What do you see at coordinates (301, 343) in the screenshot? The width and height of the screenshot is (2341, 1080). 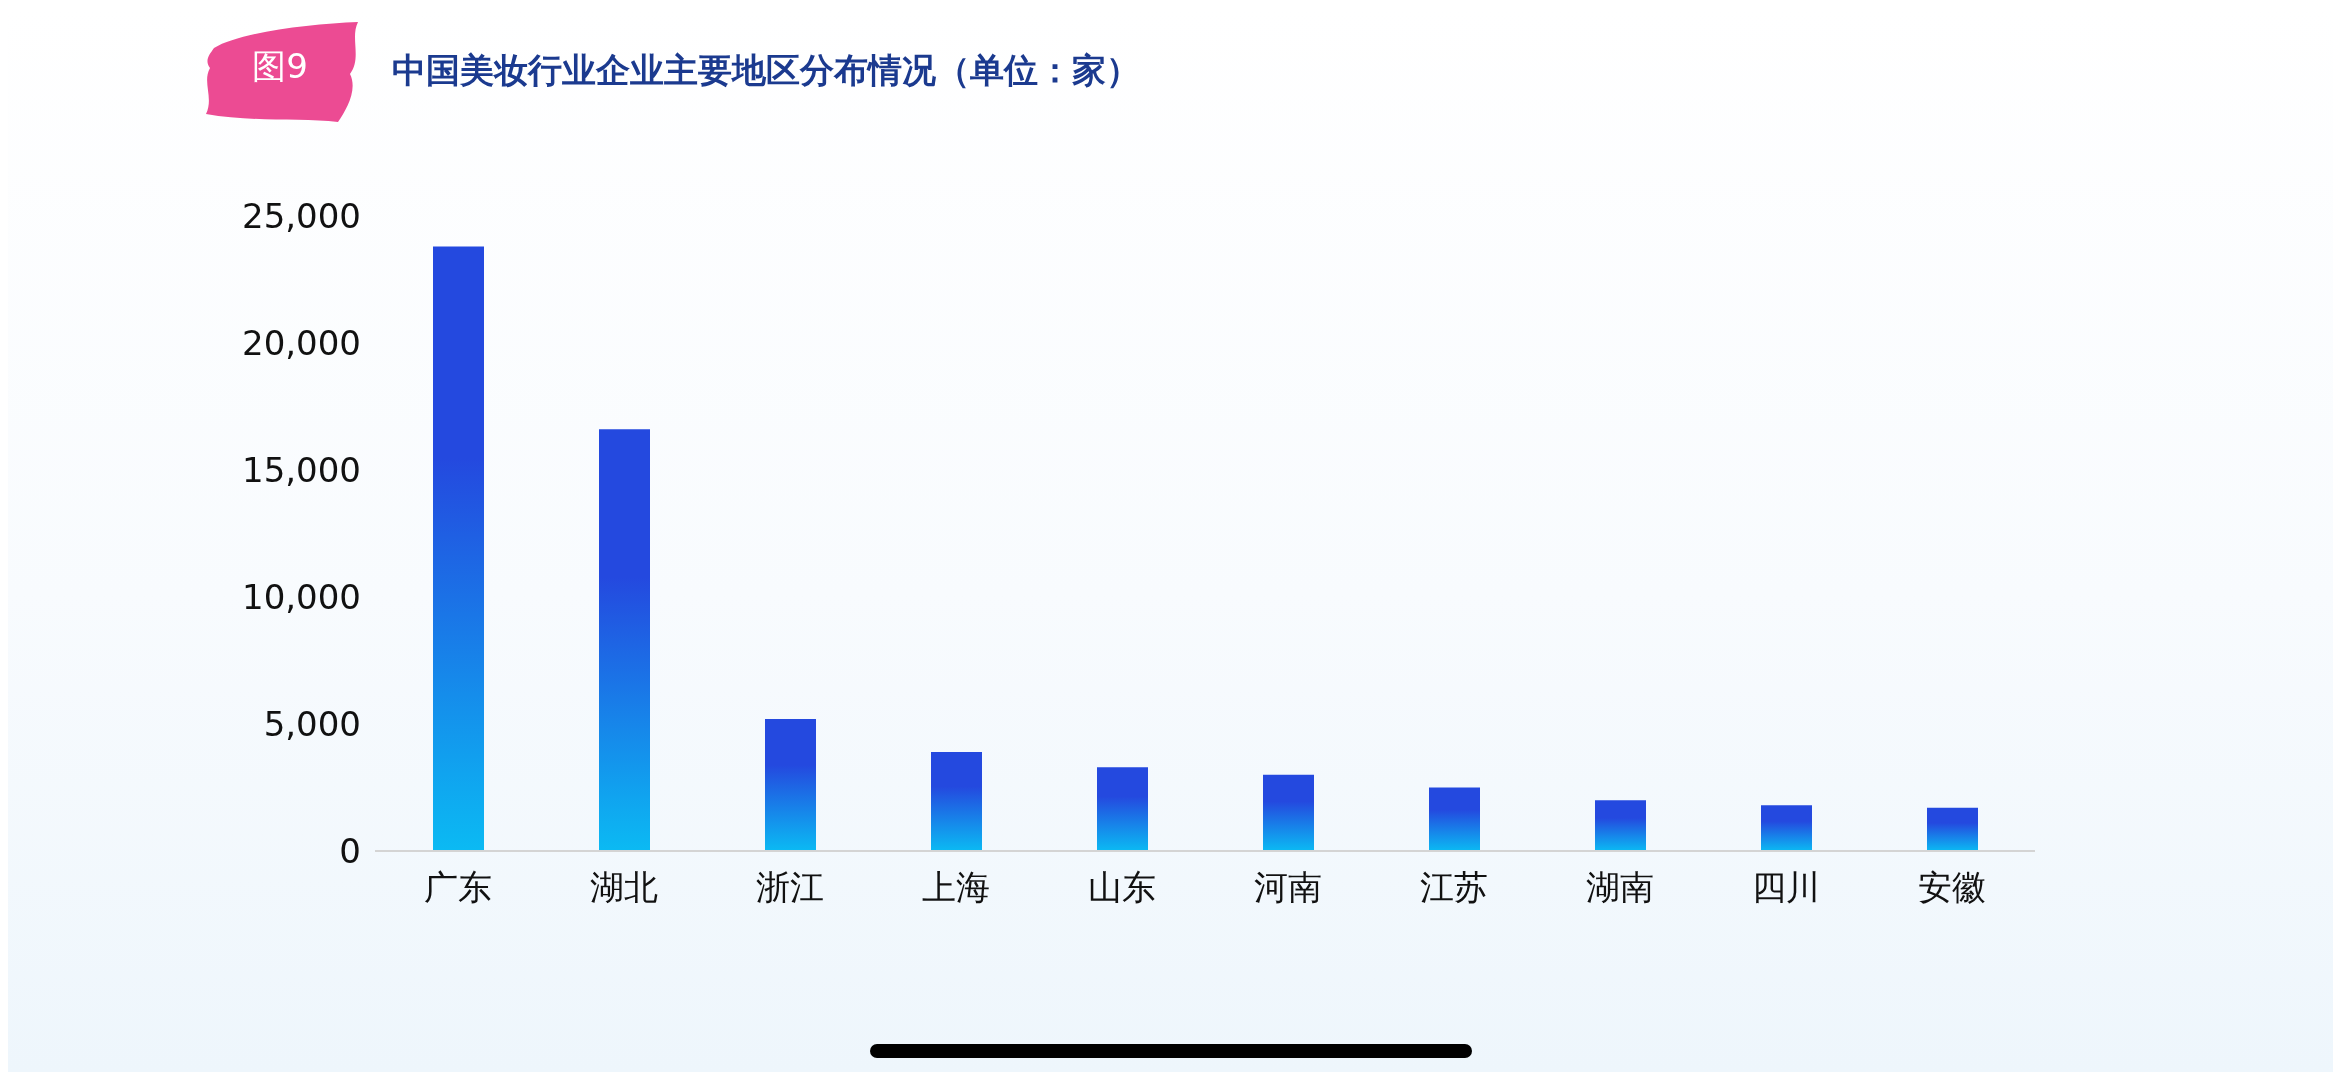 I see `y-tick-label: 20,000` at bounding box center [301, 343].